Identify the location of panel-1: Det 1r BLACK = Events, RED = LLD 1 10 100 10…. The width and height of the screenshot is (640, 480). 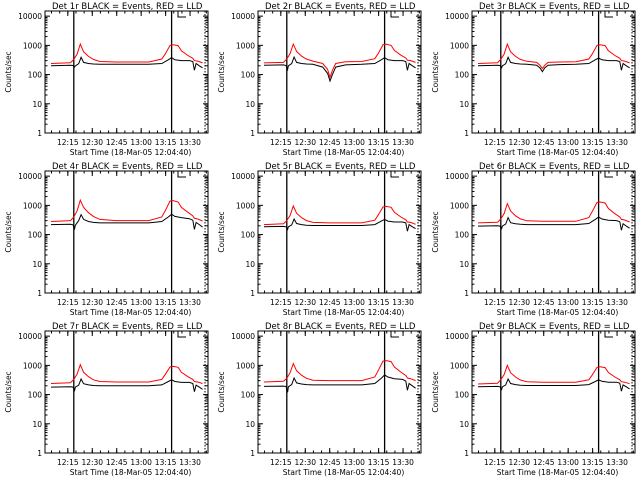
(106, 79).